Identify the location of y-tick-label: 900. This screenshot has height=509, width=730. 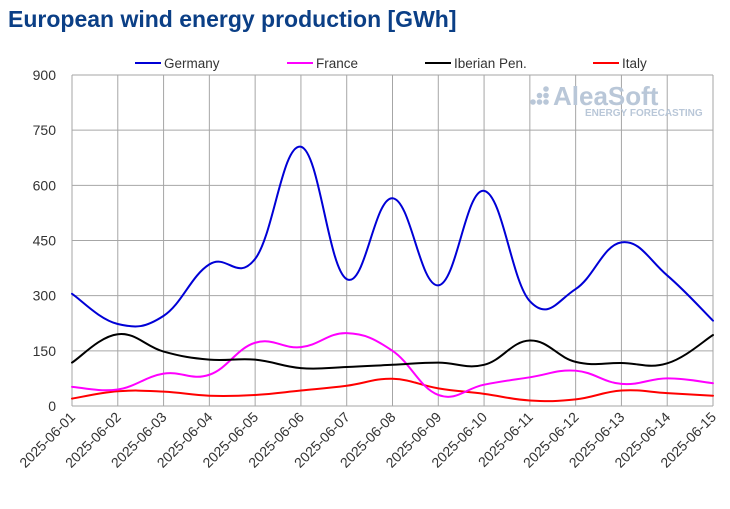
(45, 75).